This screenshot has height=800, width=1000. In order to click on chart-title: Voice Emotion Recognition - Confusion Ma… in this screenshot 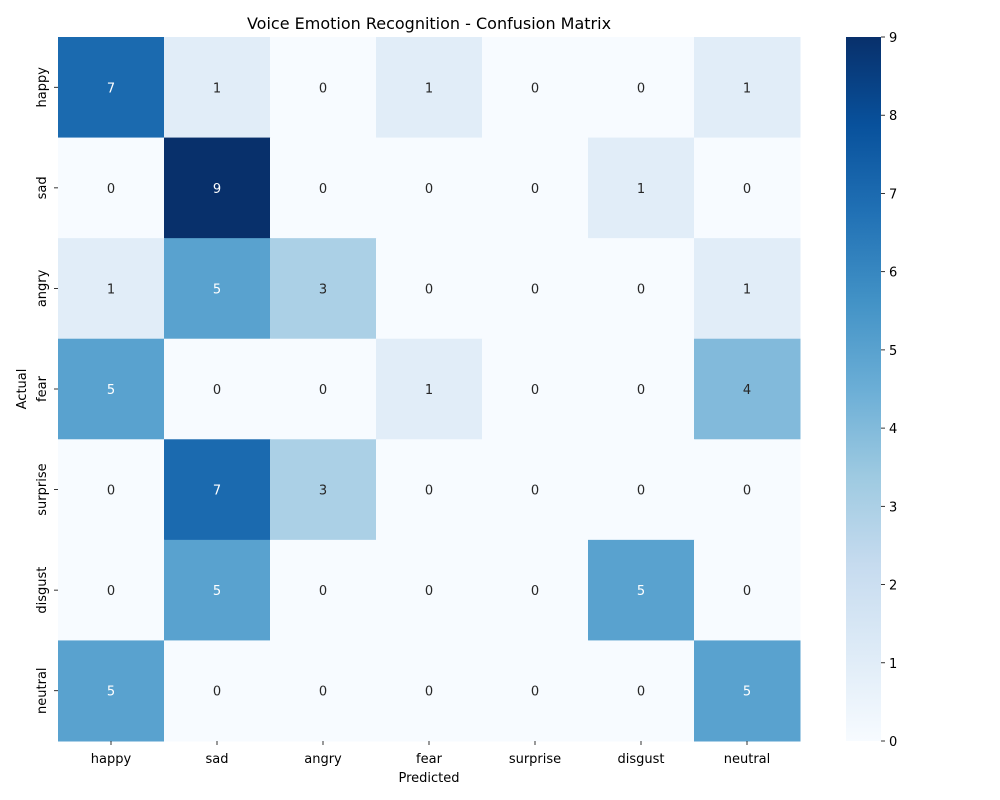, I will do `click(429, 23)`.